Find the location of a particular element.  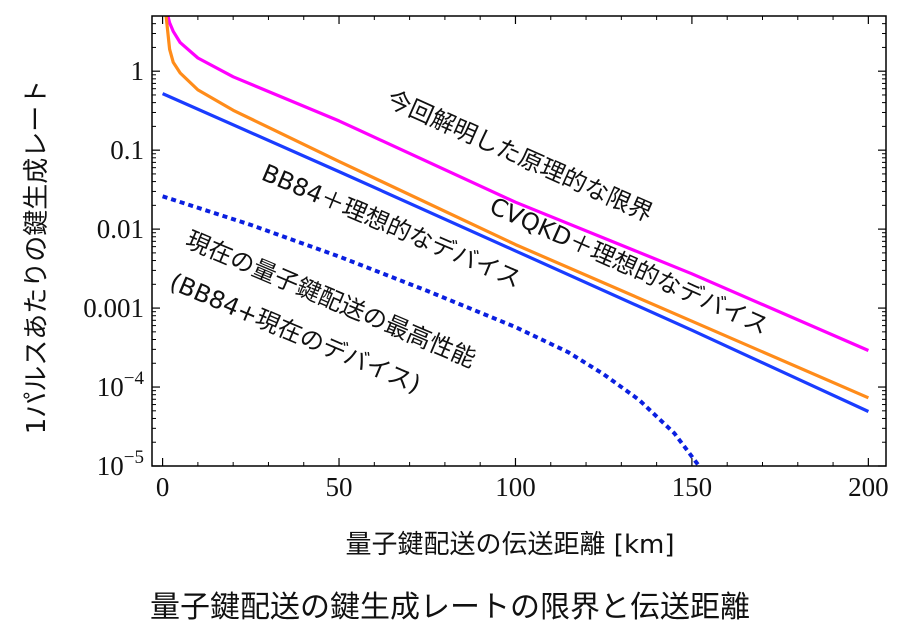

y-tick-label: 10⁻⁴ is located at coordinates (121, 385).